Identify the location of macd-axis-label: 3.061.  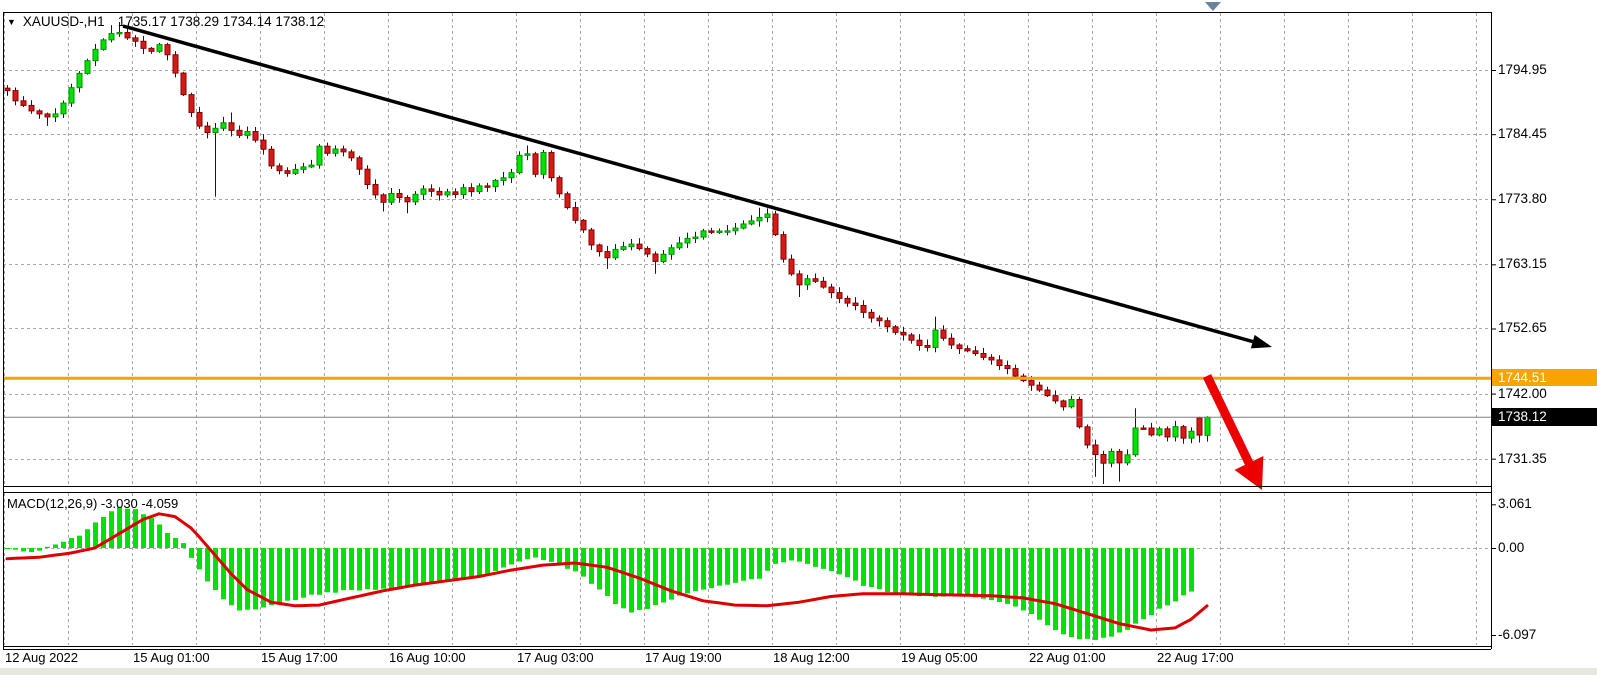
(1515, 504).